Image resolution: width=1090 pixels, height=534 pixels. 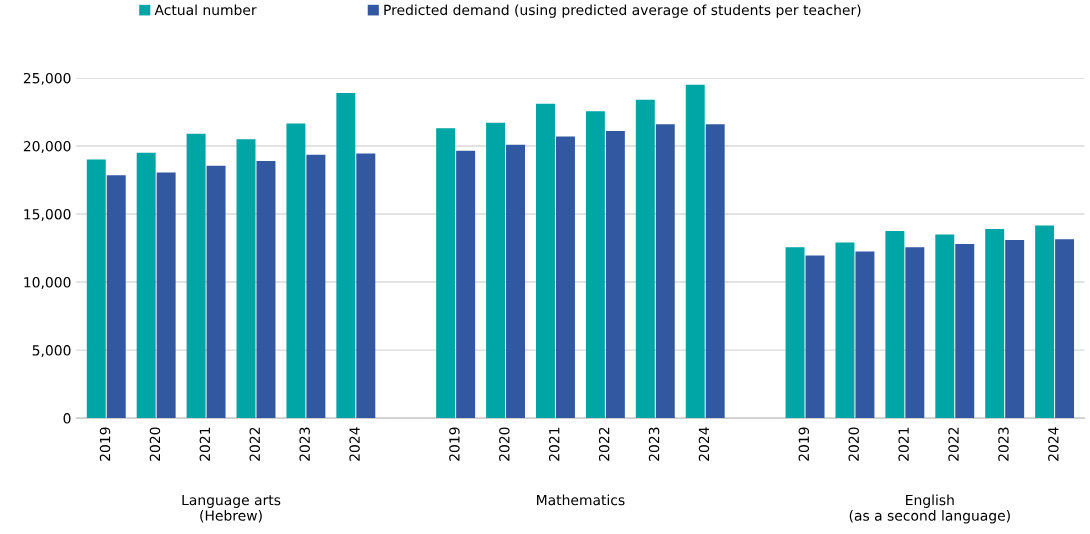 What do you see at coordinates (51, 351) in the screenshot?
I see `y-tick-label: 5,000` at bounding box center [51, 351].